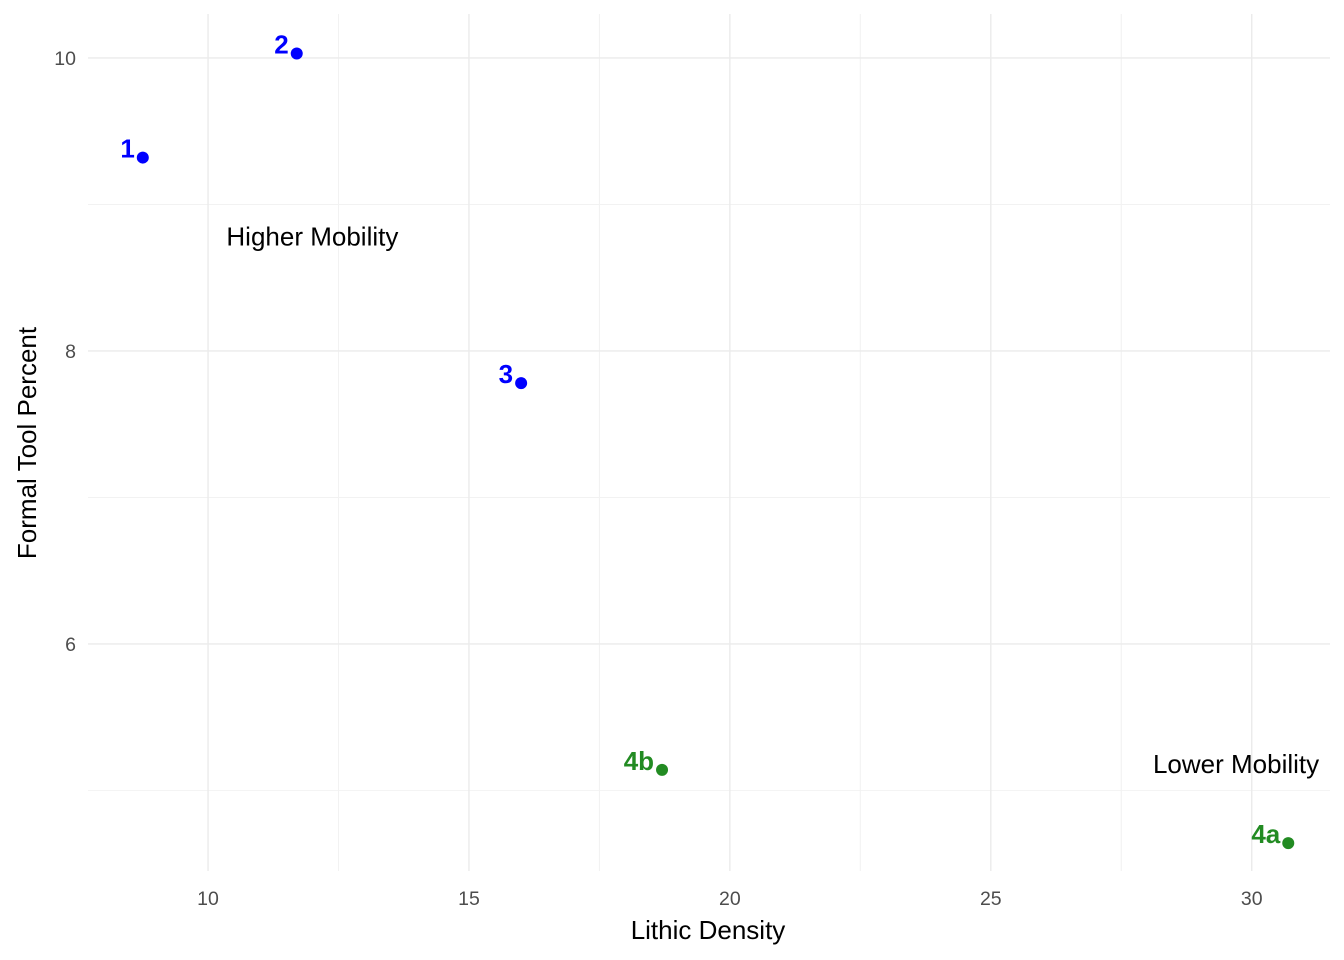 The width and height of the screenshot is (1344, 960). Describe the element at coordinates (1236, 764) in the screenshot. I see `annotation-text: Lower Mobility` at that location.